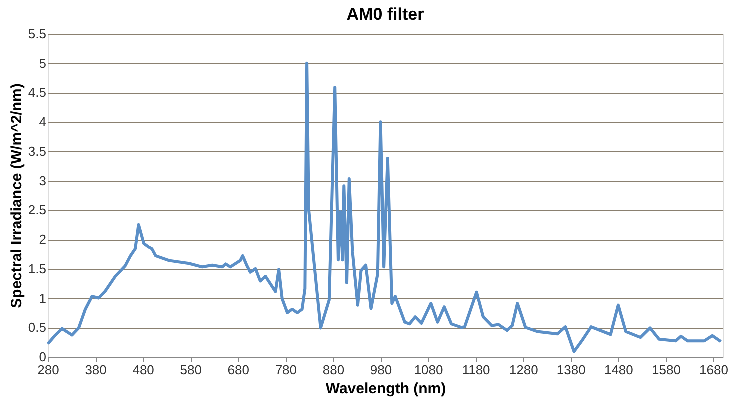 This screenshot has height=402, width=740. Describe the element at coordinates (239, 370) in the screenshot. I see `x-tick-label: 680` at that location.